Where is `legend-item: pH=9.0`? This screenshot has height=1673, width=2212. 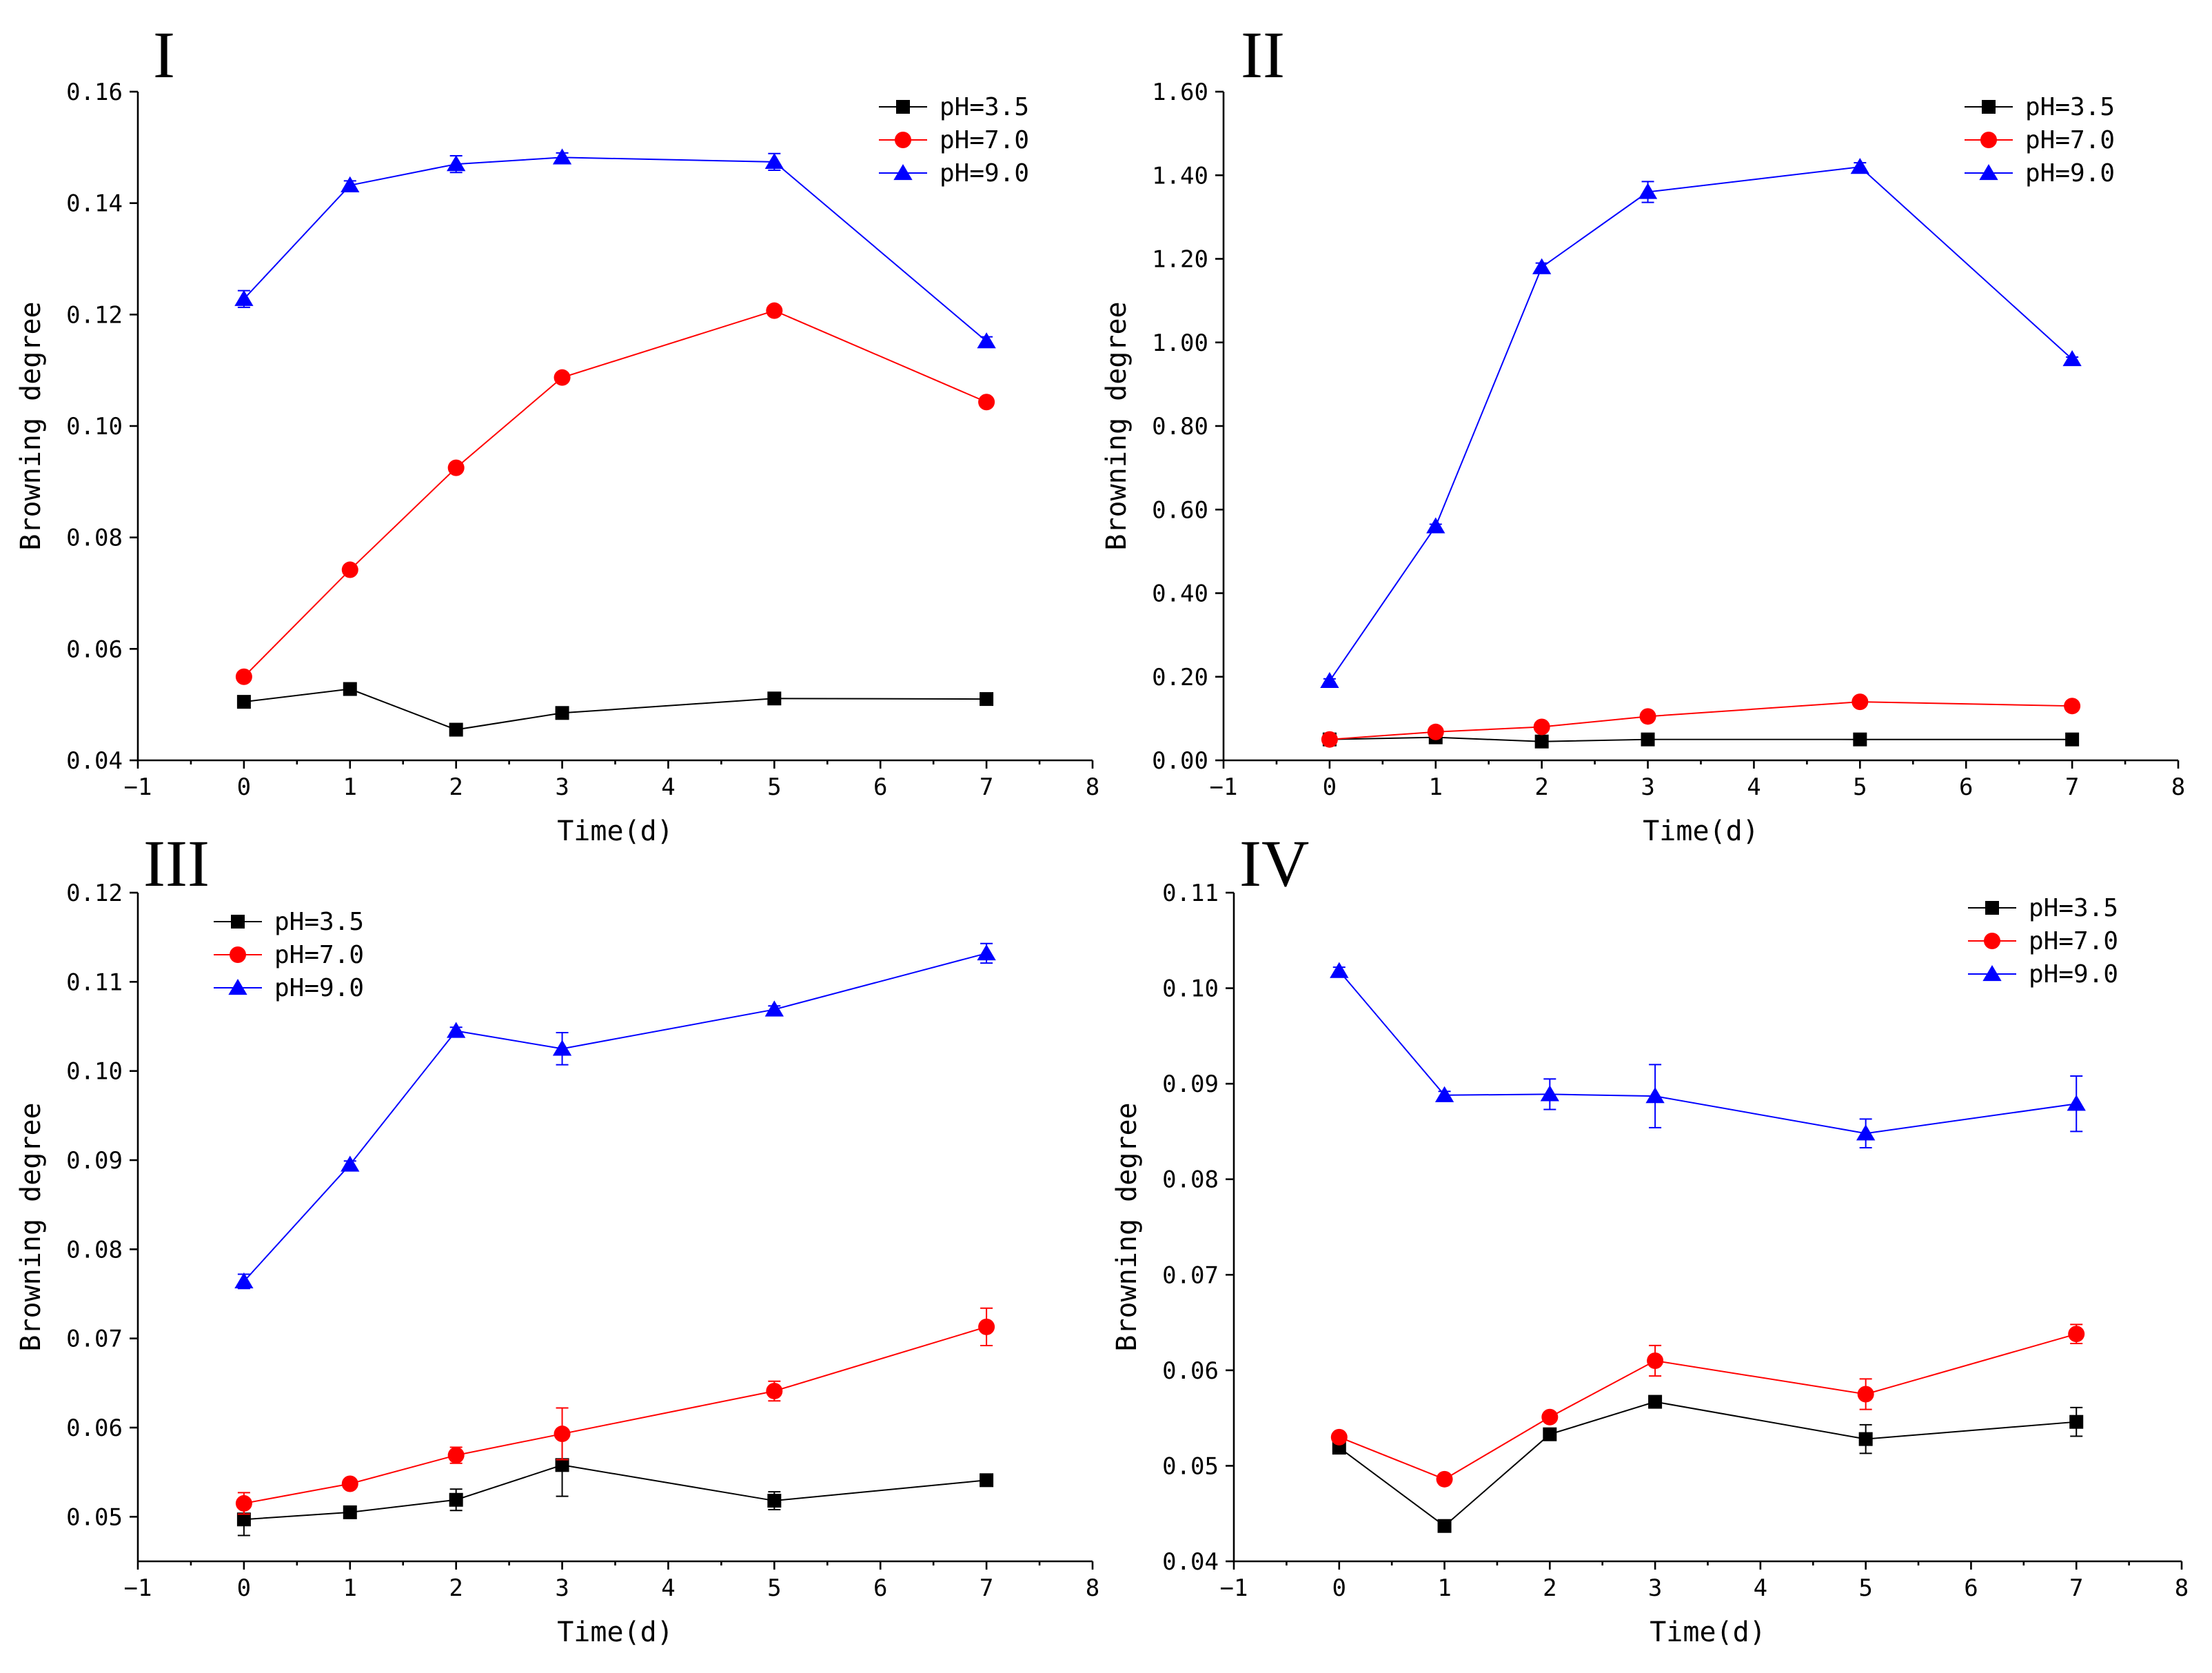 legend-item: pH=9.0 is located at coordinates (2040, 173).